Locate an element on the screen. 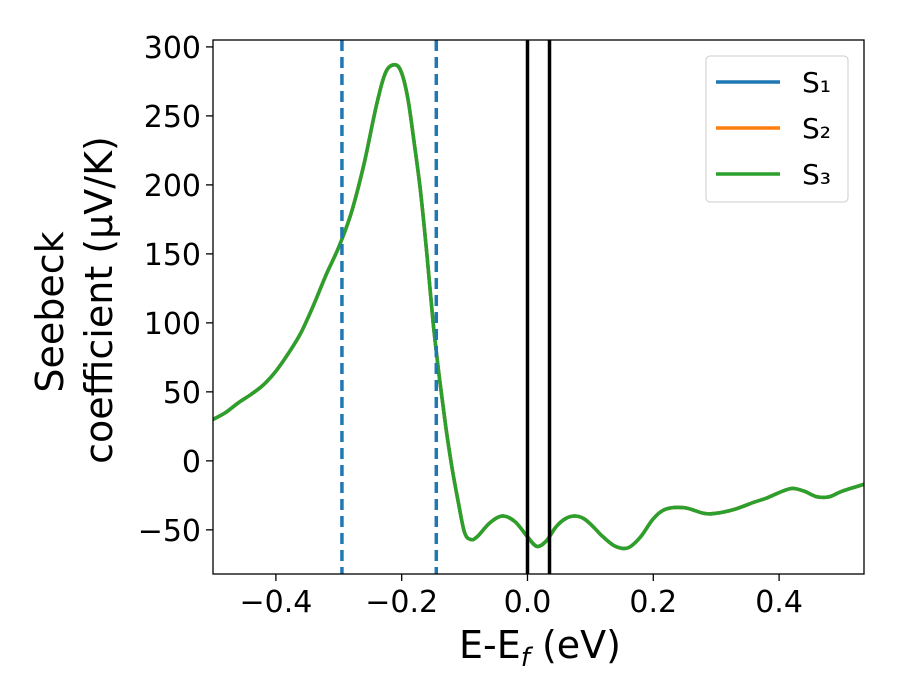  y-tick-label-0: 0 is located at coordinates (191, 462).